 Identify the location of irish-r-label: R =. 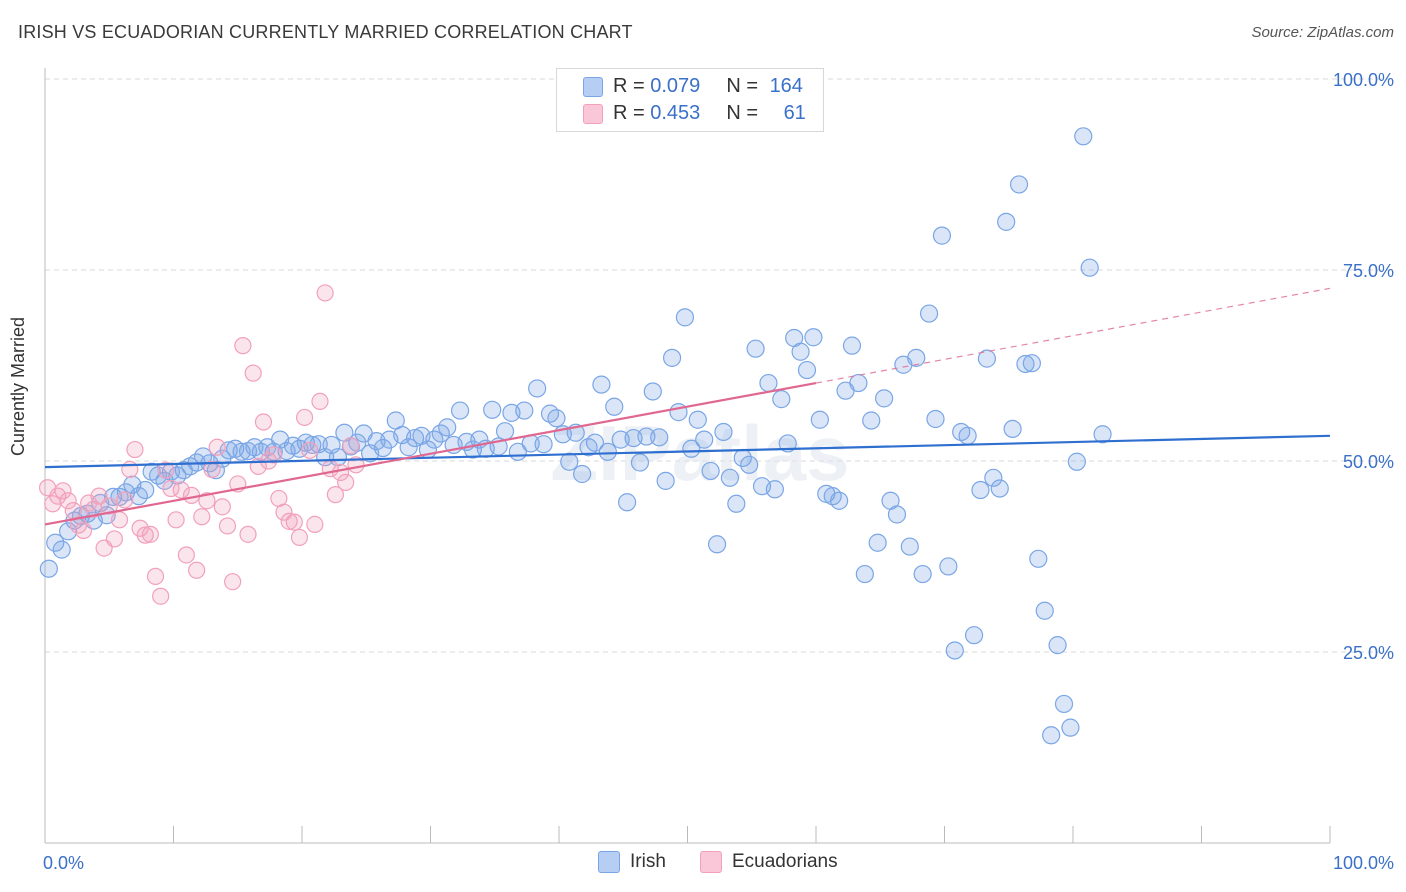
(632, 85).